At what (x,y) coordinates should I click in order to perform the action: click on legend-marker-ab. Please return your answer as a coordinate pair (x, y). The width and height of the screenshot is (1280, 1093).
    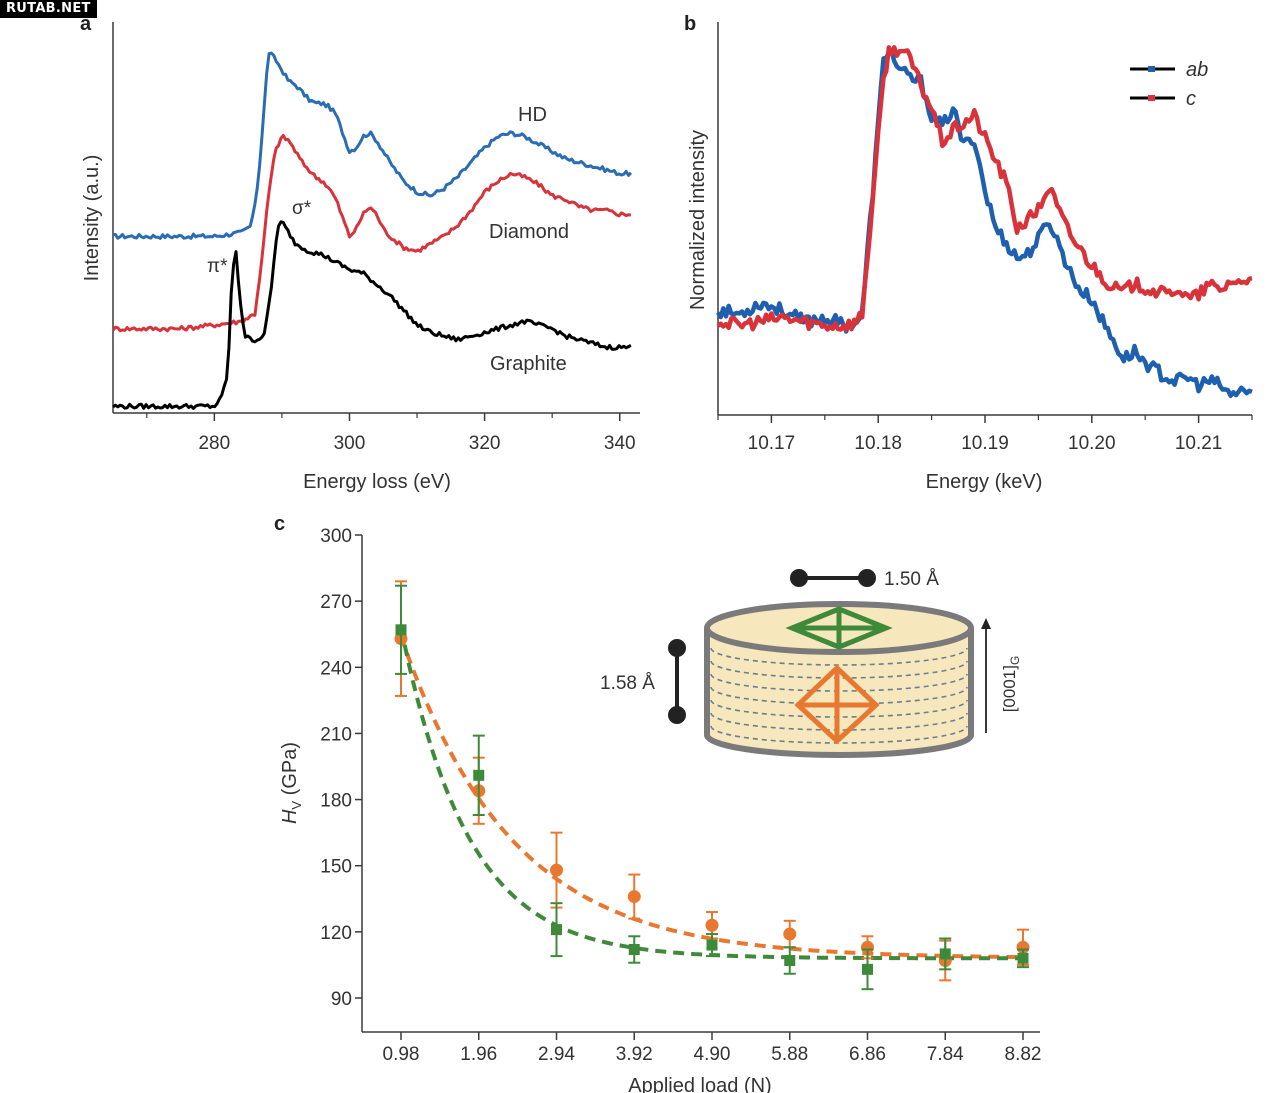
    Looking at the image, I should click on (1151, 69).